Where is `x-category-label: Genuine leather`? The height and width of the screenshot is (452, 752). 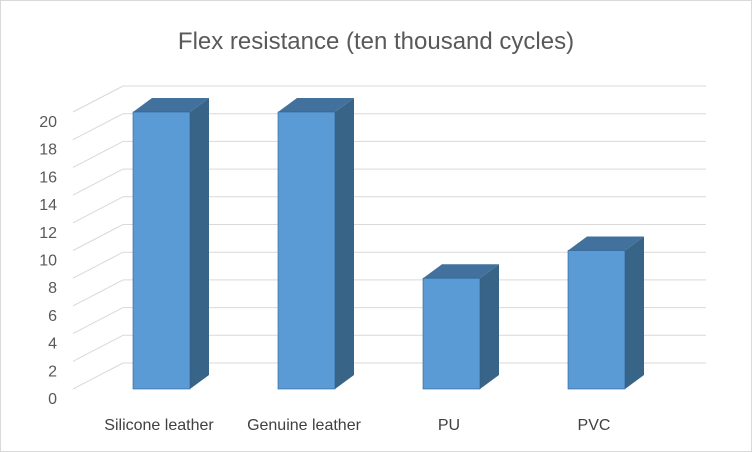
x-category-label: Genuine leather is located at coordinates (304, 425).